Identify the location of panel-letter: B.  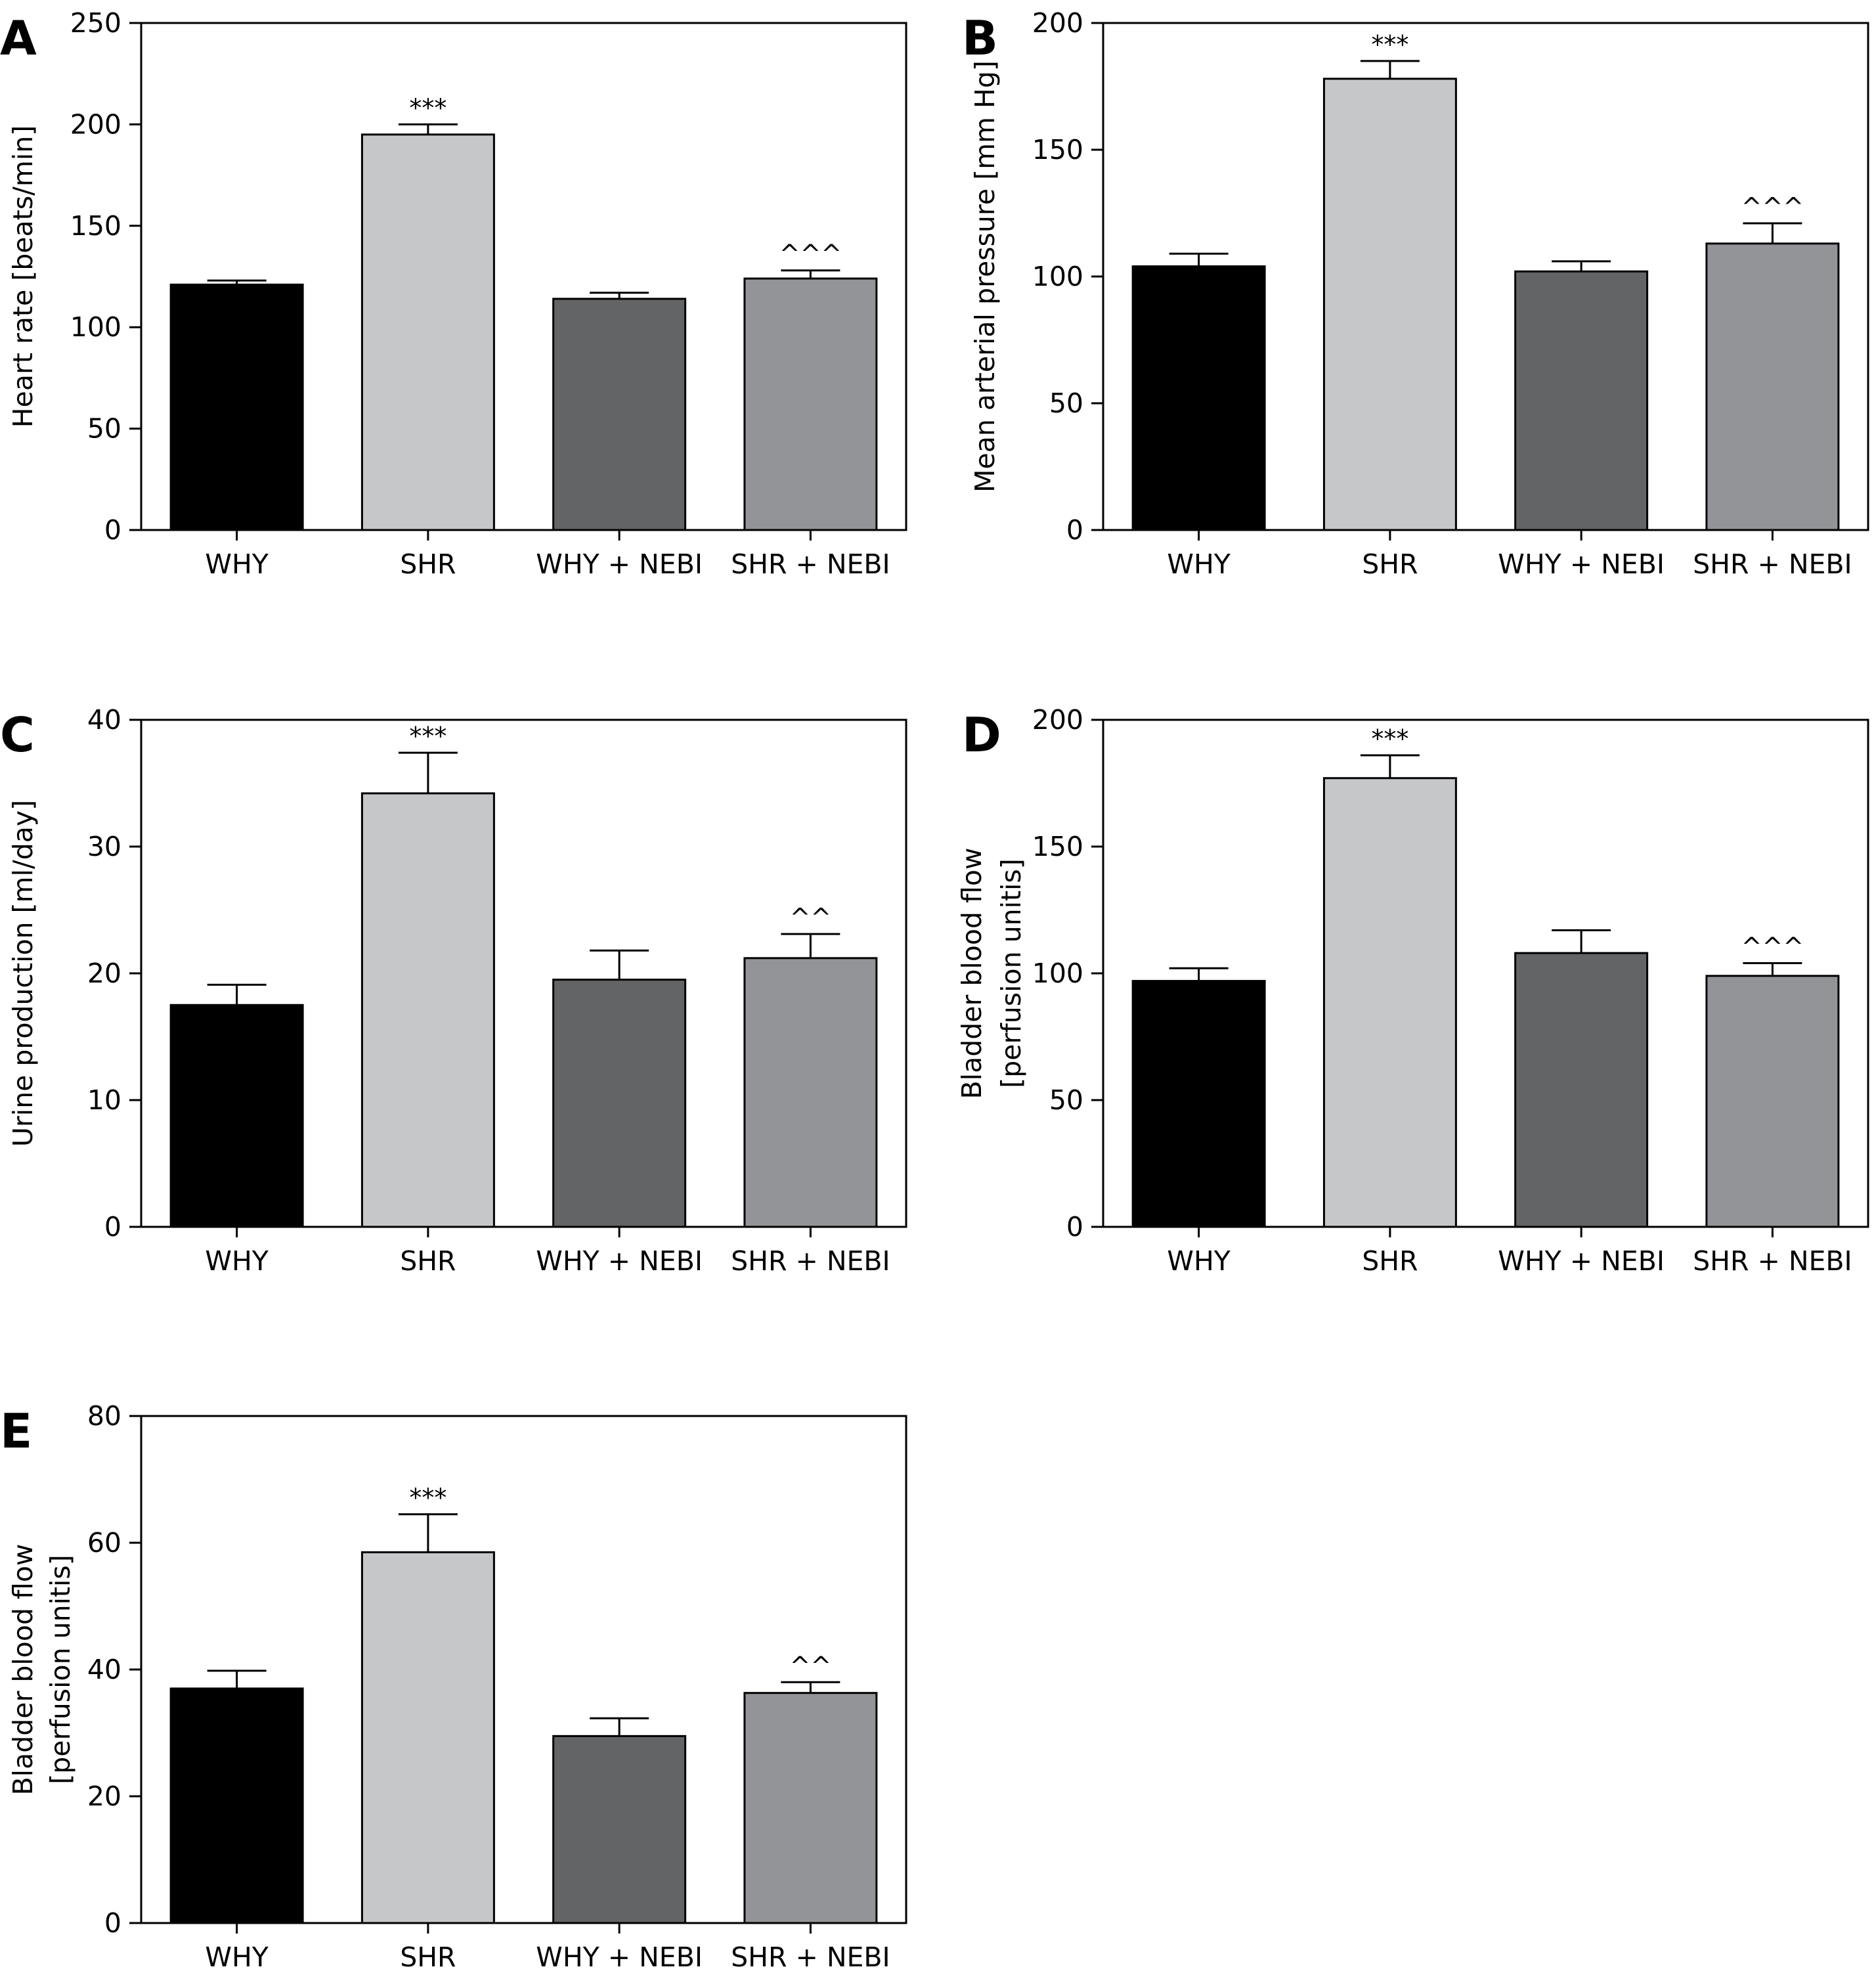
(980, 38).